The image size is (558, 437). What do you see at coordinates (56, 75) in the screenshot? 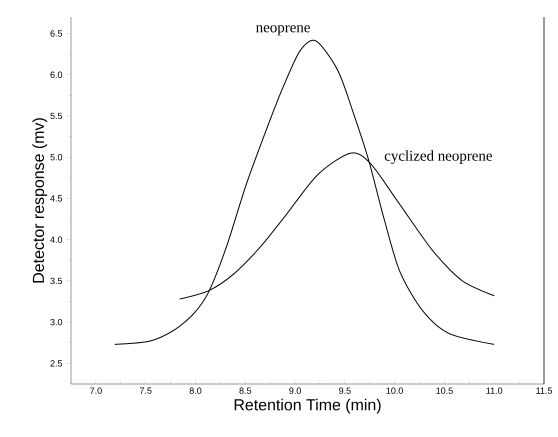
I see `y-tick-label: 6.0` at bounding box center [56, 75].